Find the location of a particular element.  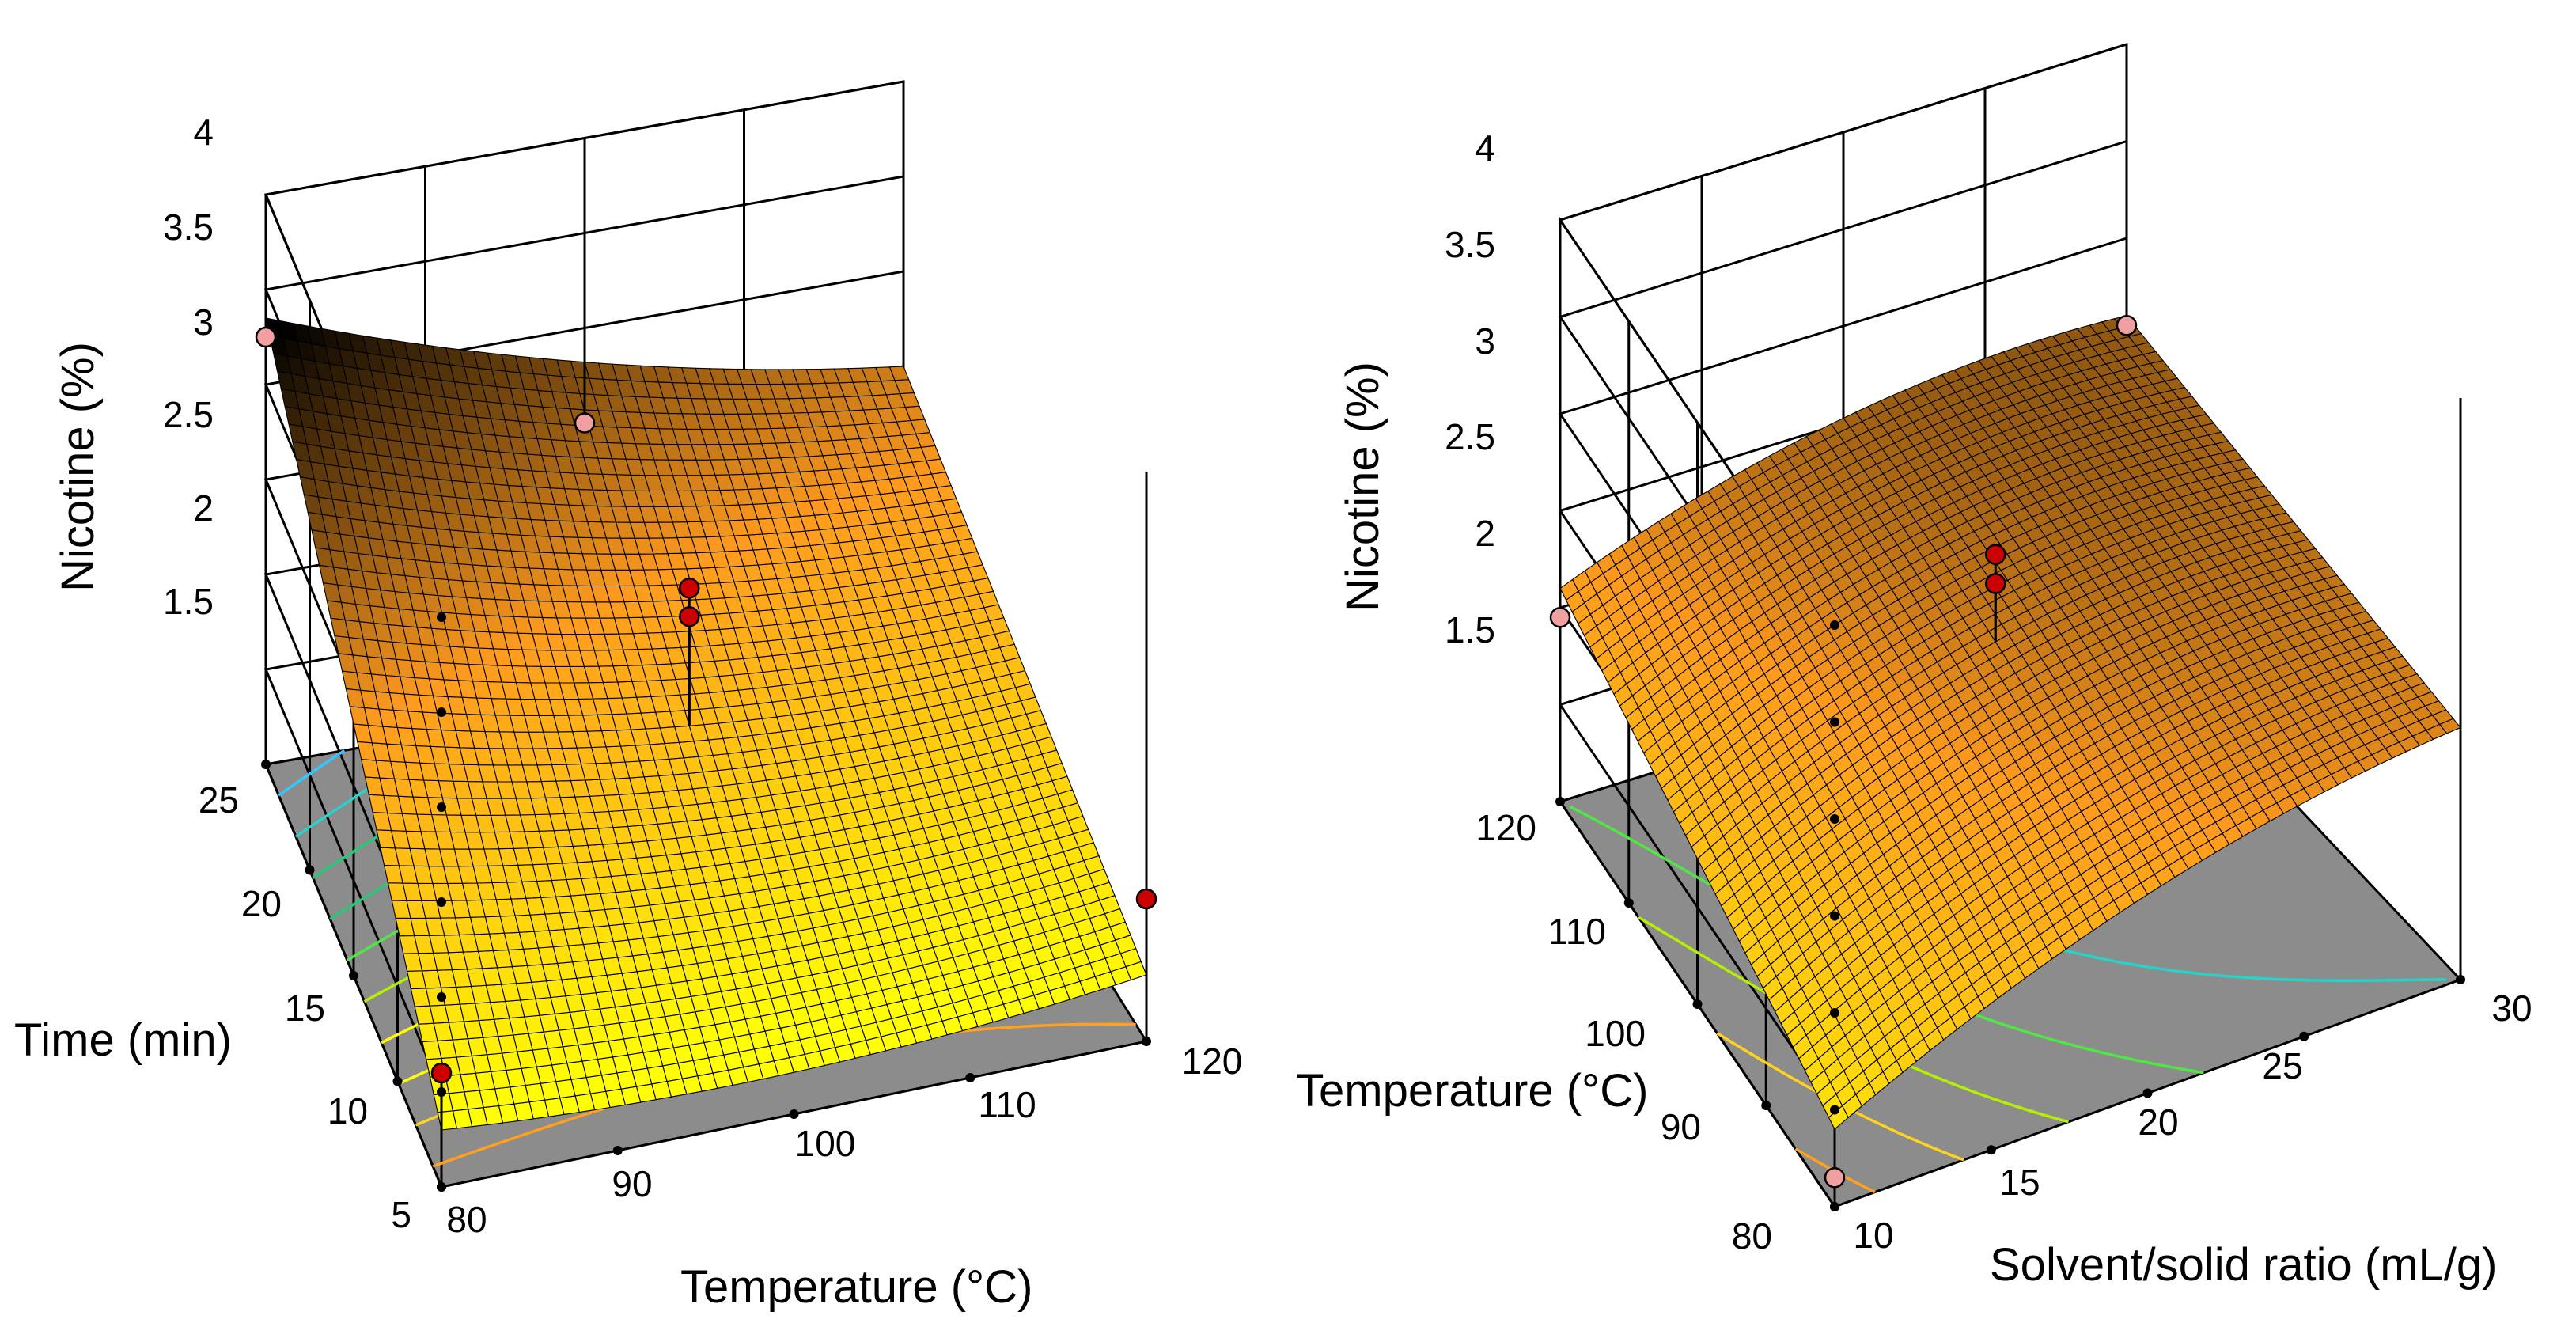

x-tick-label: 110 is located at coordinates (1007, 1105).